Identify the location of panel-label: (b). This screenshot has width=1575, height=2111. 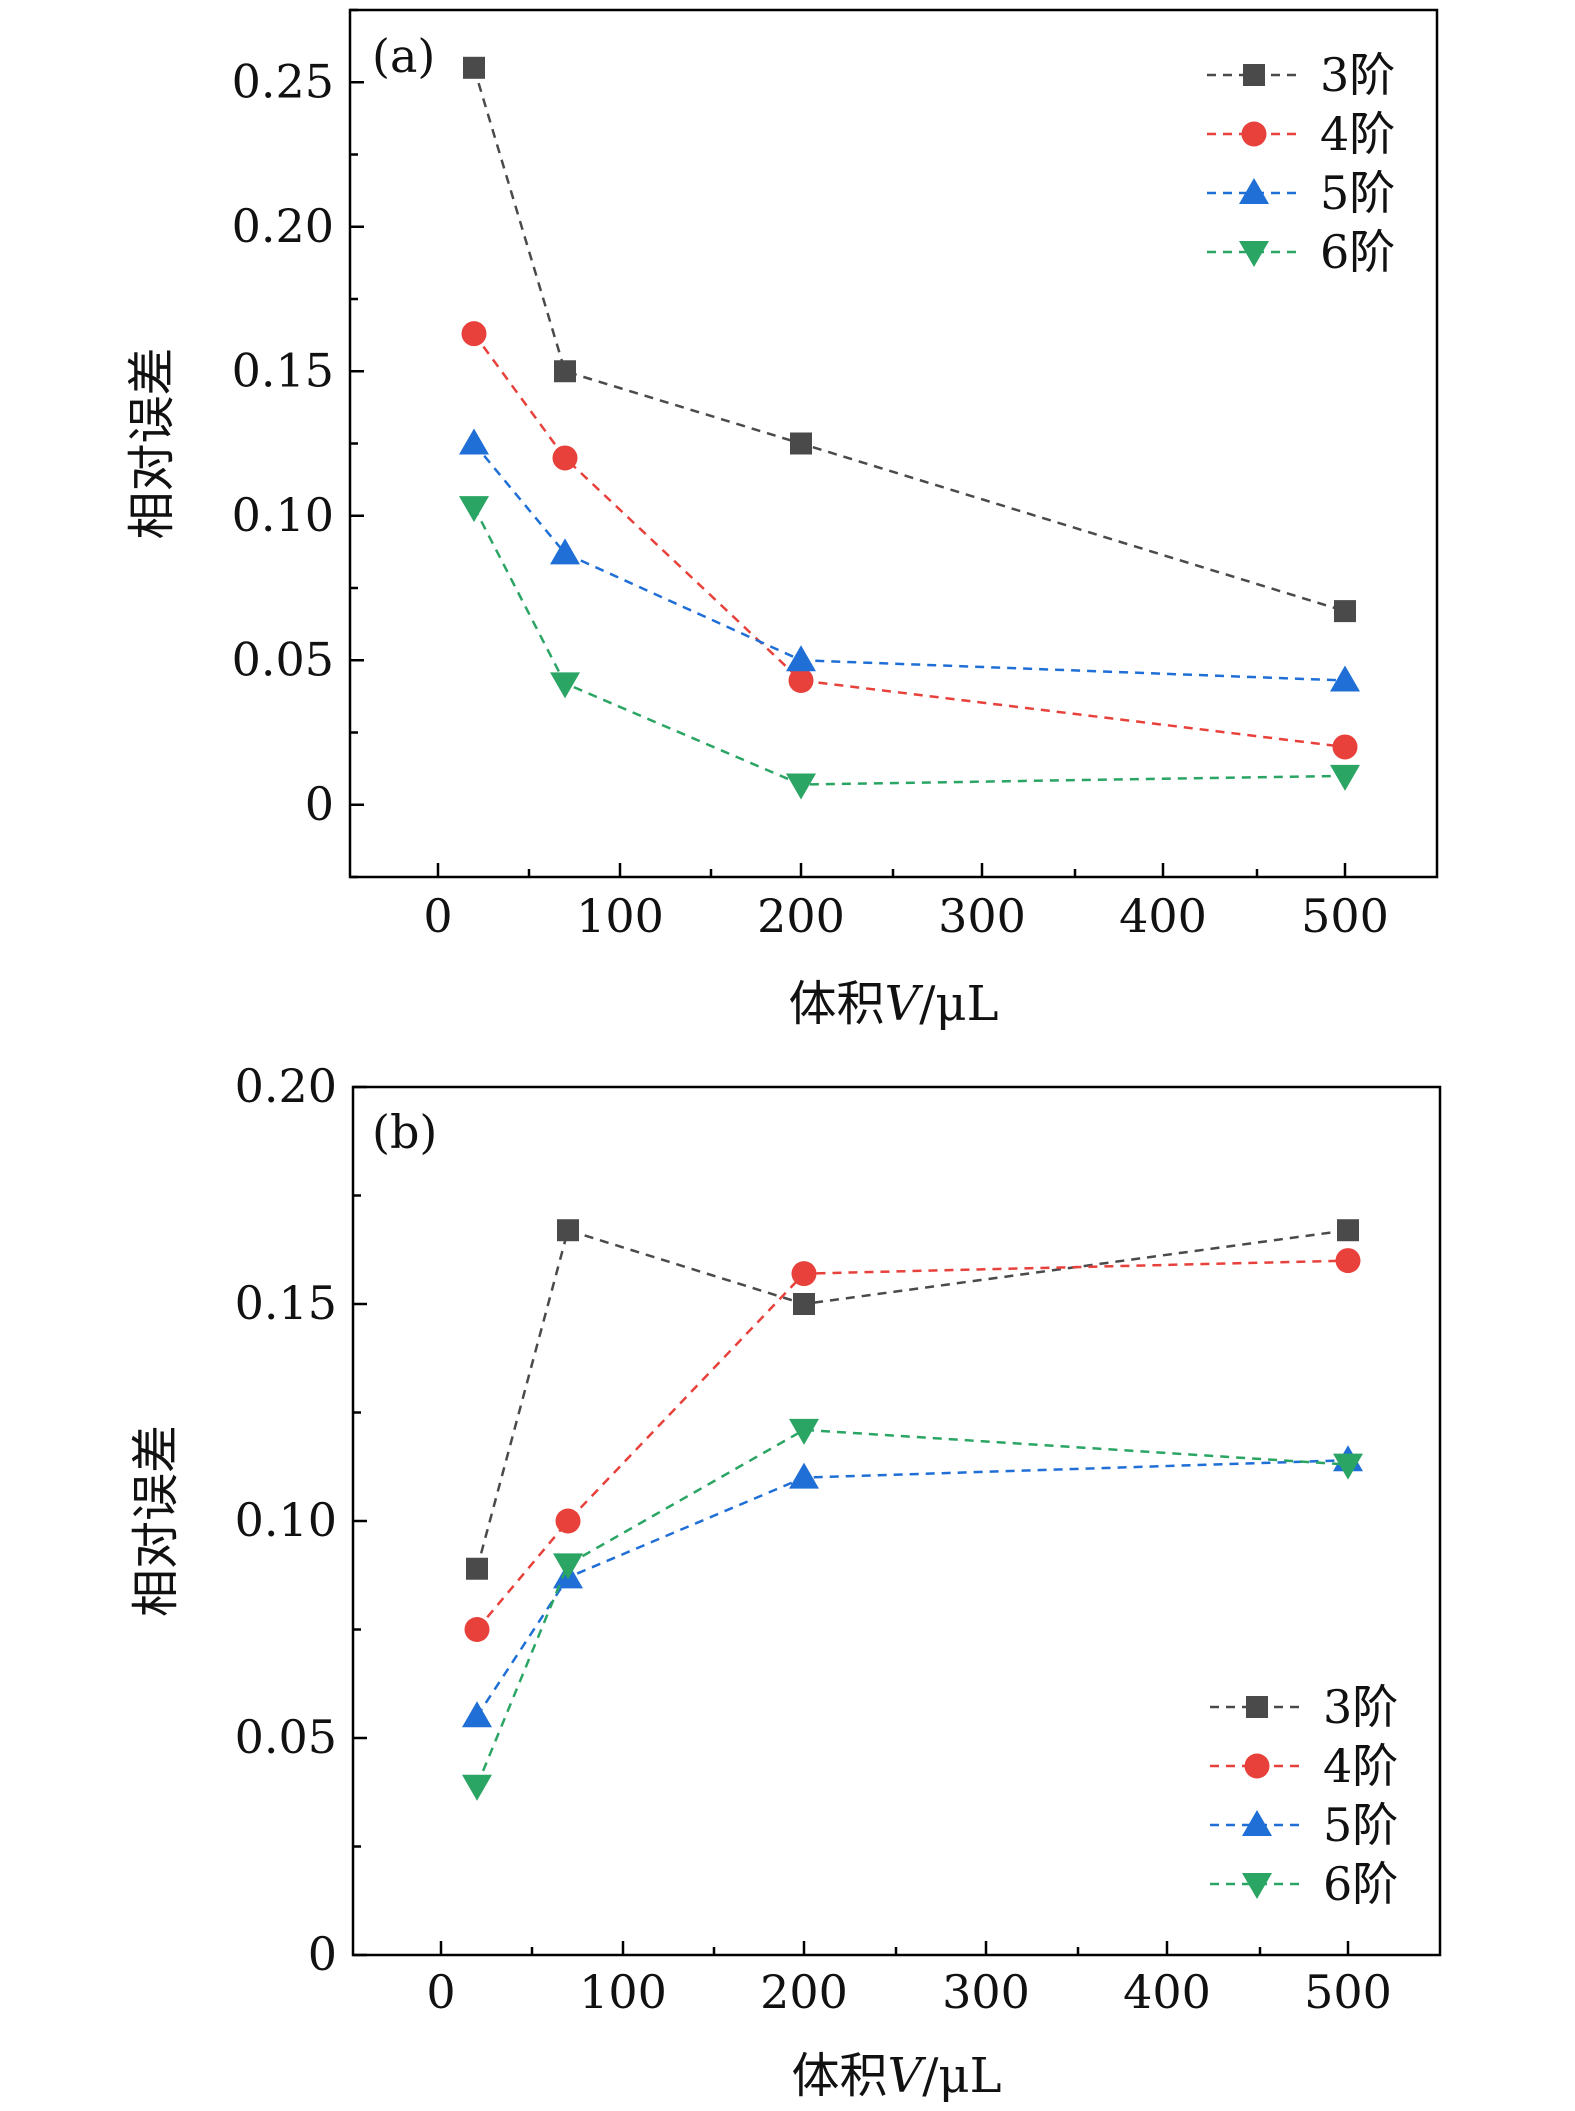
(404, 1132).